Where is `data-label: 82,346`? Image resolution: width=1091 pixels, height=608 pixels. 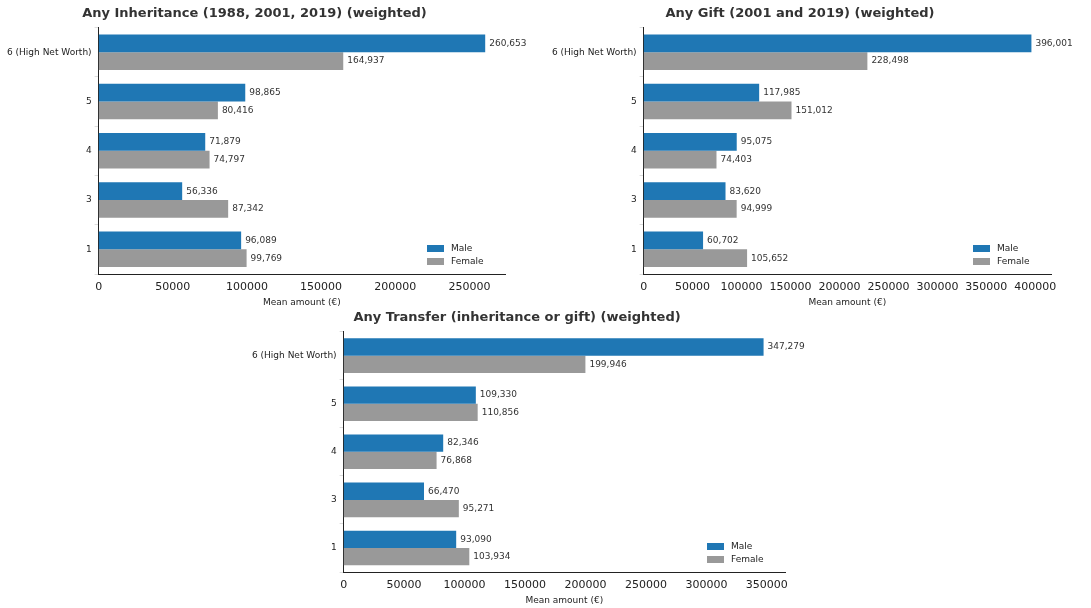 data-label: 82,346 is located at coordinates (463, 442).